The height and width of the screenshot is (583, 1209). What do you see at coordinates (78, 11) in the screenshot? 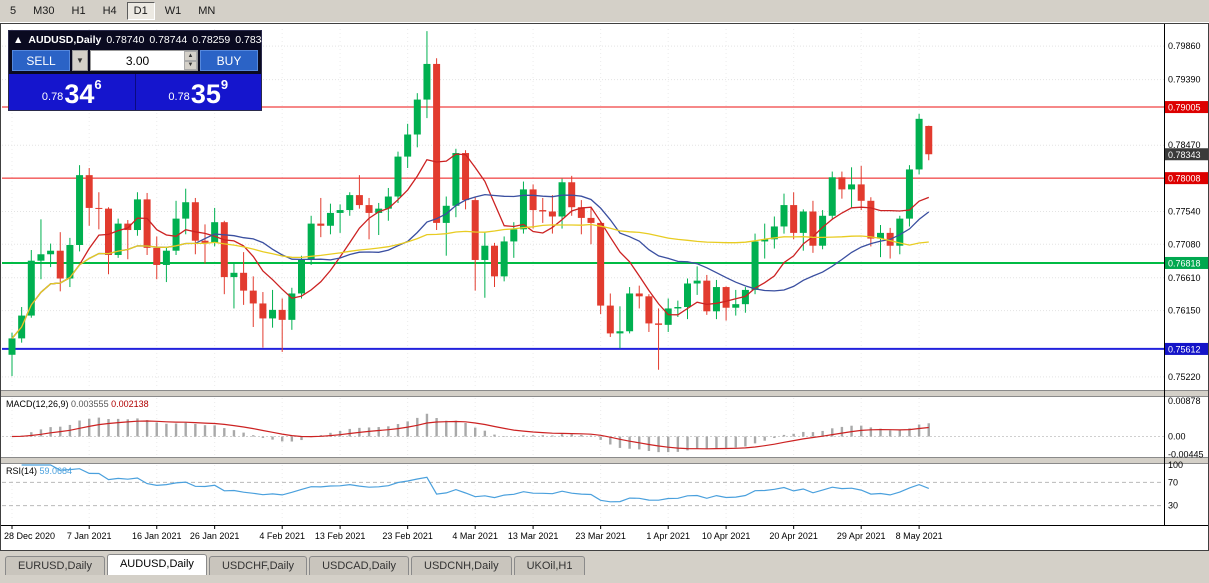
I see `timeframe-button-h1: H1` at bounding box center [78, 11].